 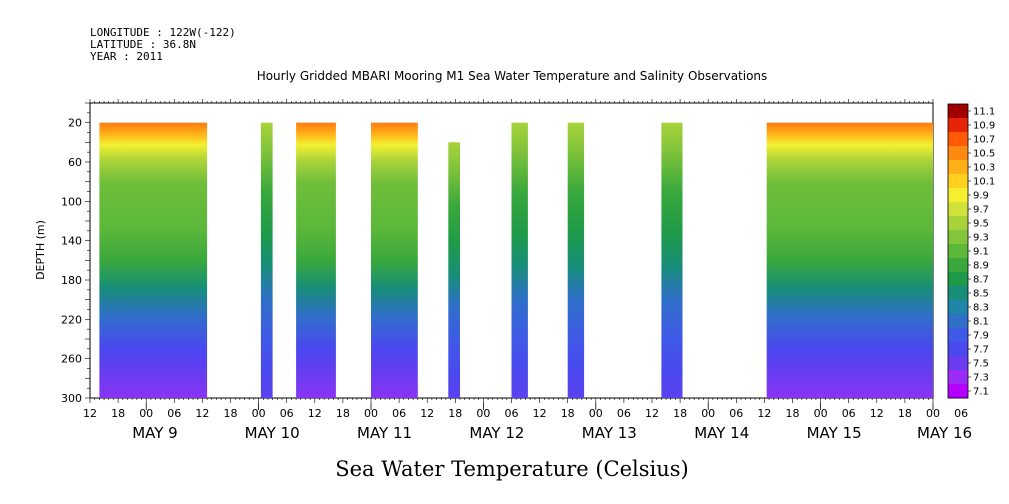 I want to click on colorbar-label: 9.7, so click(x=981, y=210).